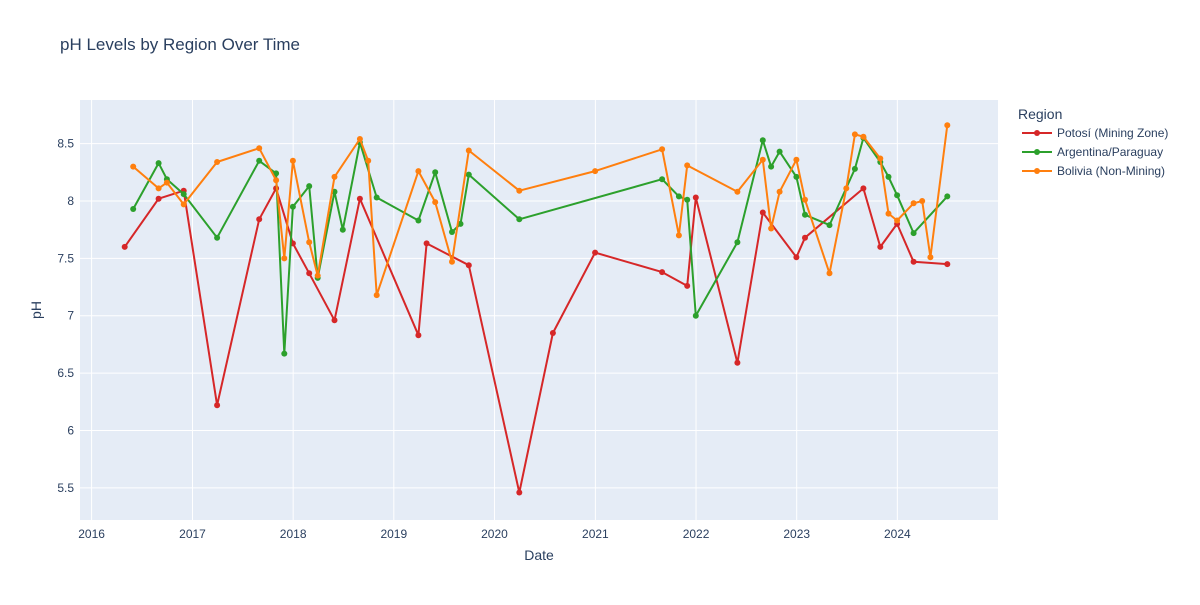 This screenshot has width=1200, height=605. What do you see at coordinates (897, 534) in the screenshot?
I see `x-tick-label: 2024` at bounding box center [897, 534].